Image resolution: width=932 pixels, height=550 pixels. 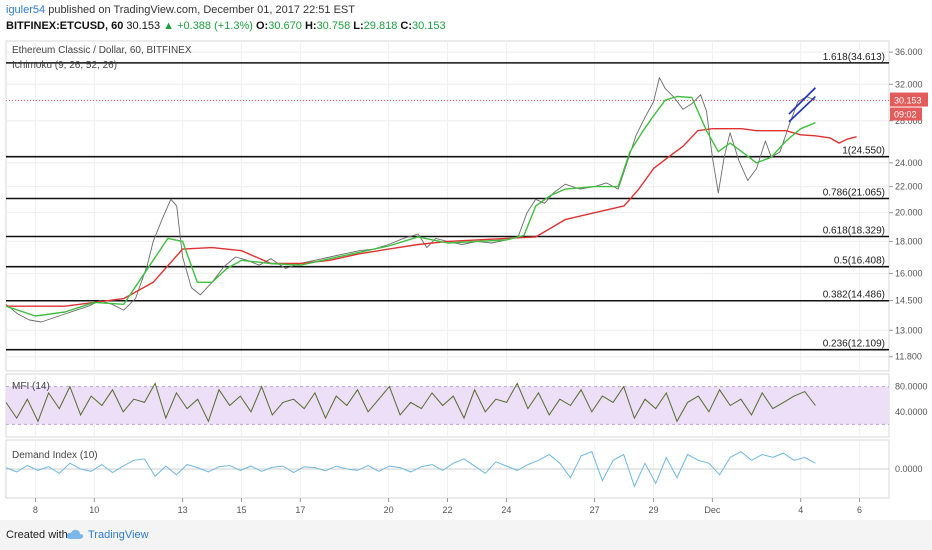 I want to click on created-with-text: Created with, so click(x=37, y=535).